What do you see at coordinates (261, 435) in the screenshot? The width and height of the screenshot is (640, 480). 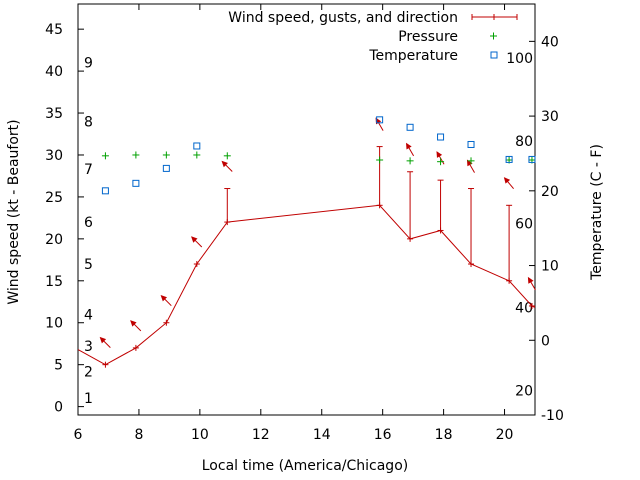 I see `x-tick-label: 12` at bounding box center [261, 435].